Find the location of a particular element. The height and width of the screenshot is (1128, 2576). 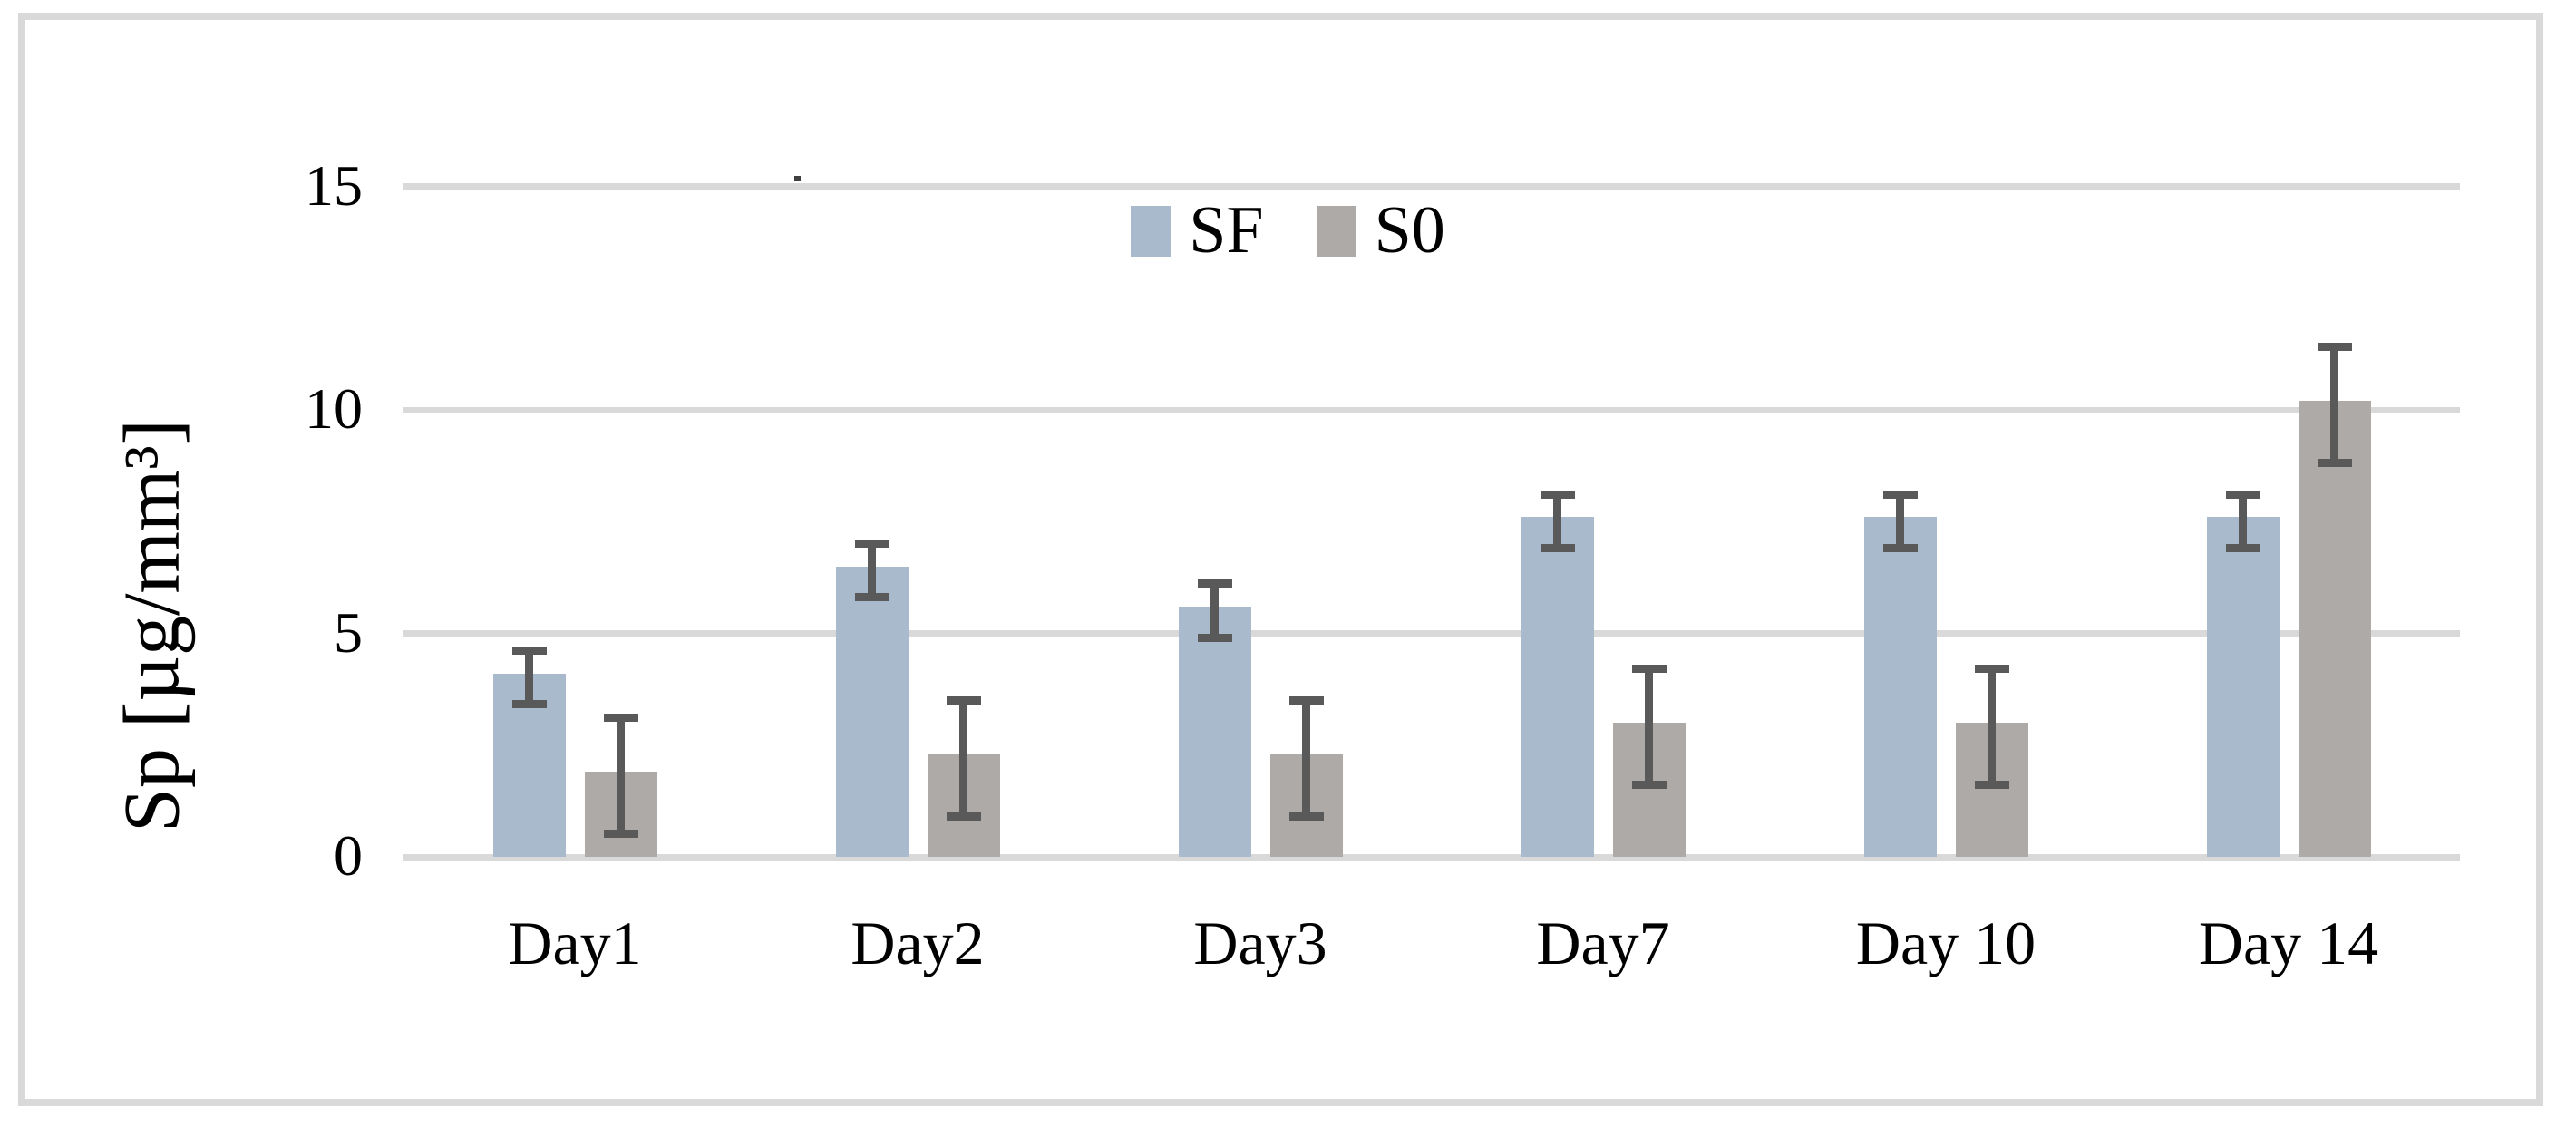

bar-s0-day14 is located at coordinates (2334, 629).